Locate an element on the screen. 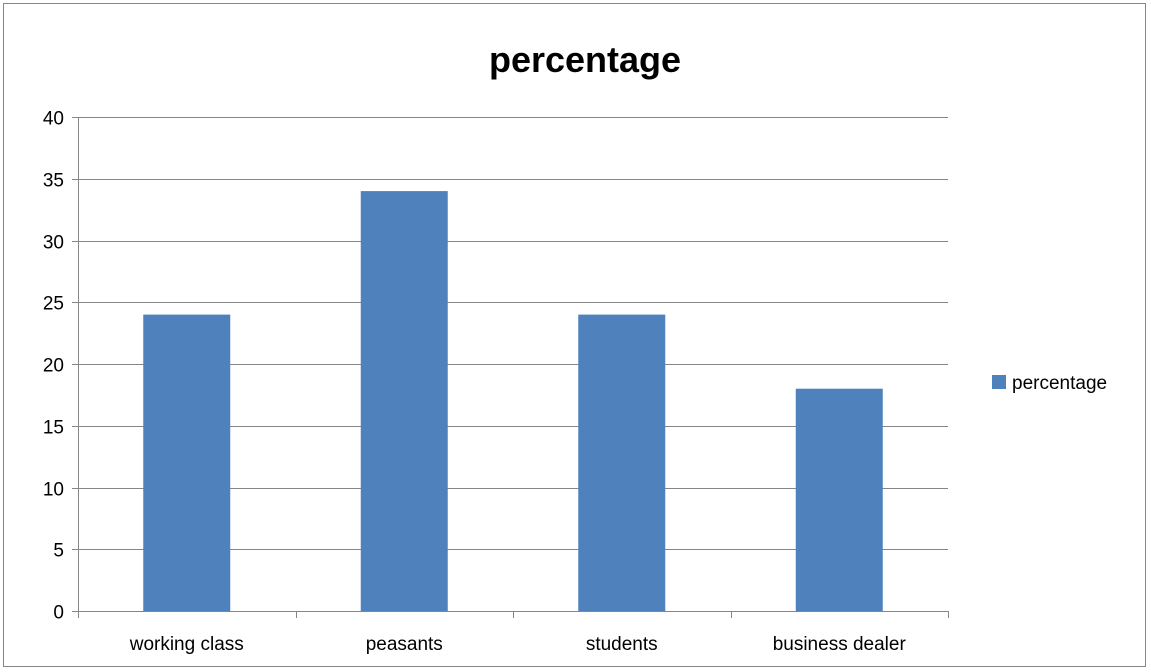 The image size is (1151, 672). x-tick-label: working class is located at coordinates (186, 644).